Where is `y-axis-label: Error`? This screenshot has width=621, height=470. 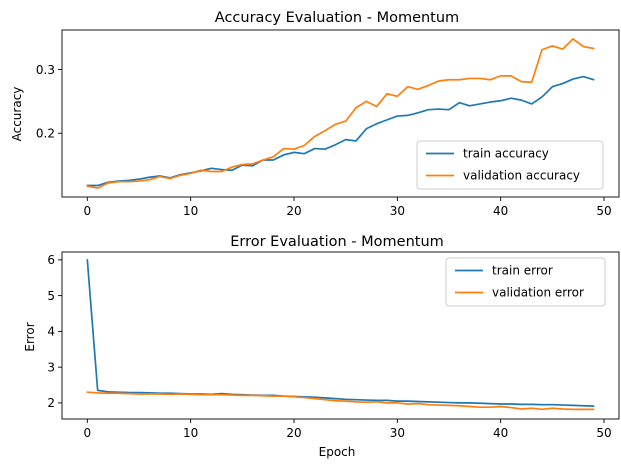 y-axis-label: Error is located at coordinates (30, 336).